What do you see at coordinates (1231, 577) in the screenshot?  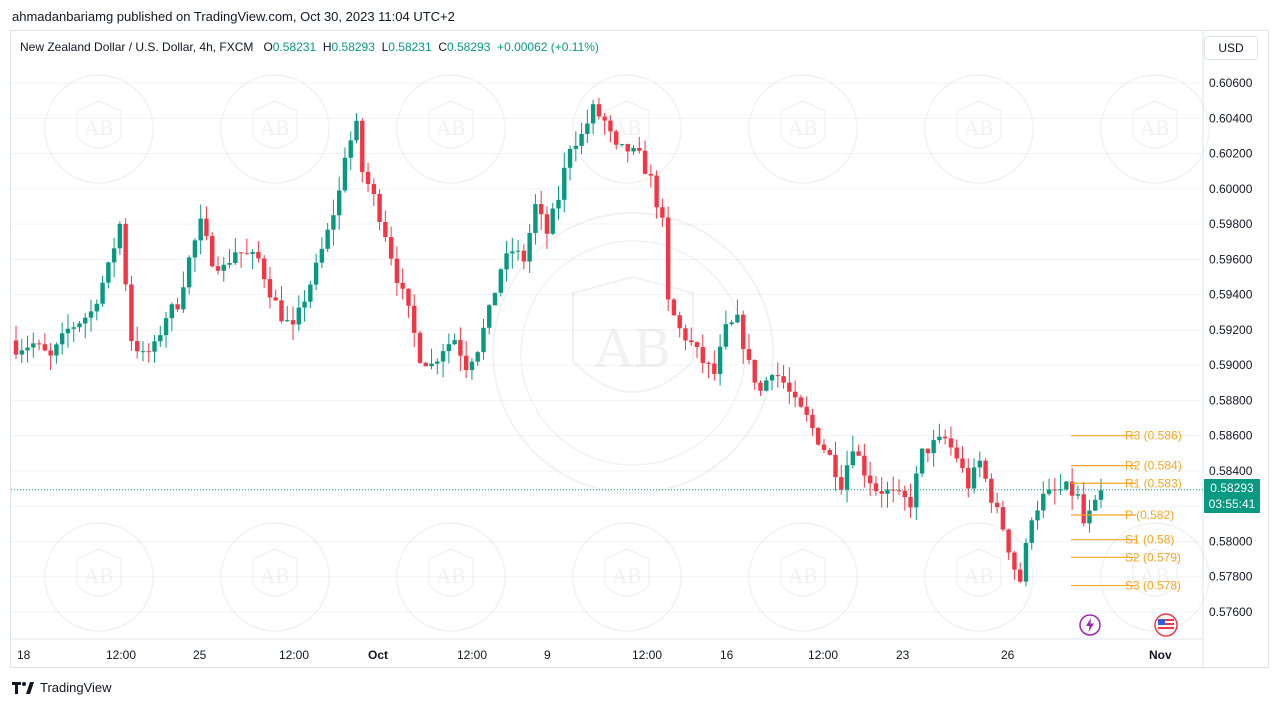 I see `y-tick-label: 0.57800` at bounding box center [1231, 577].